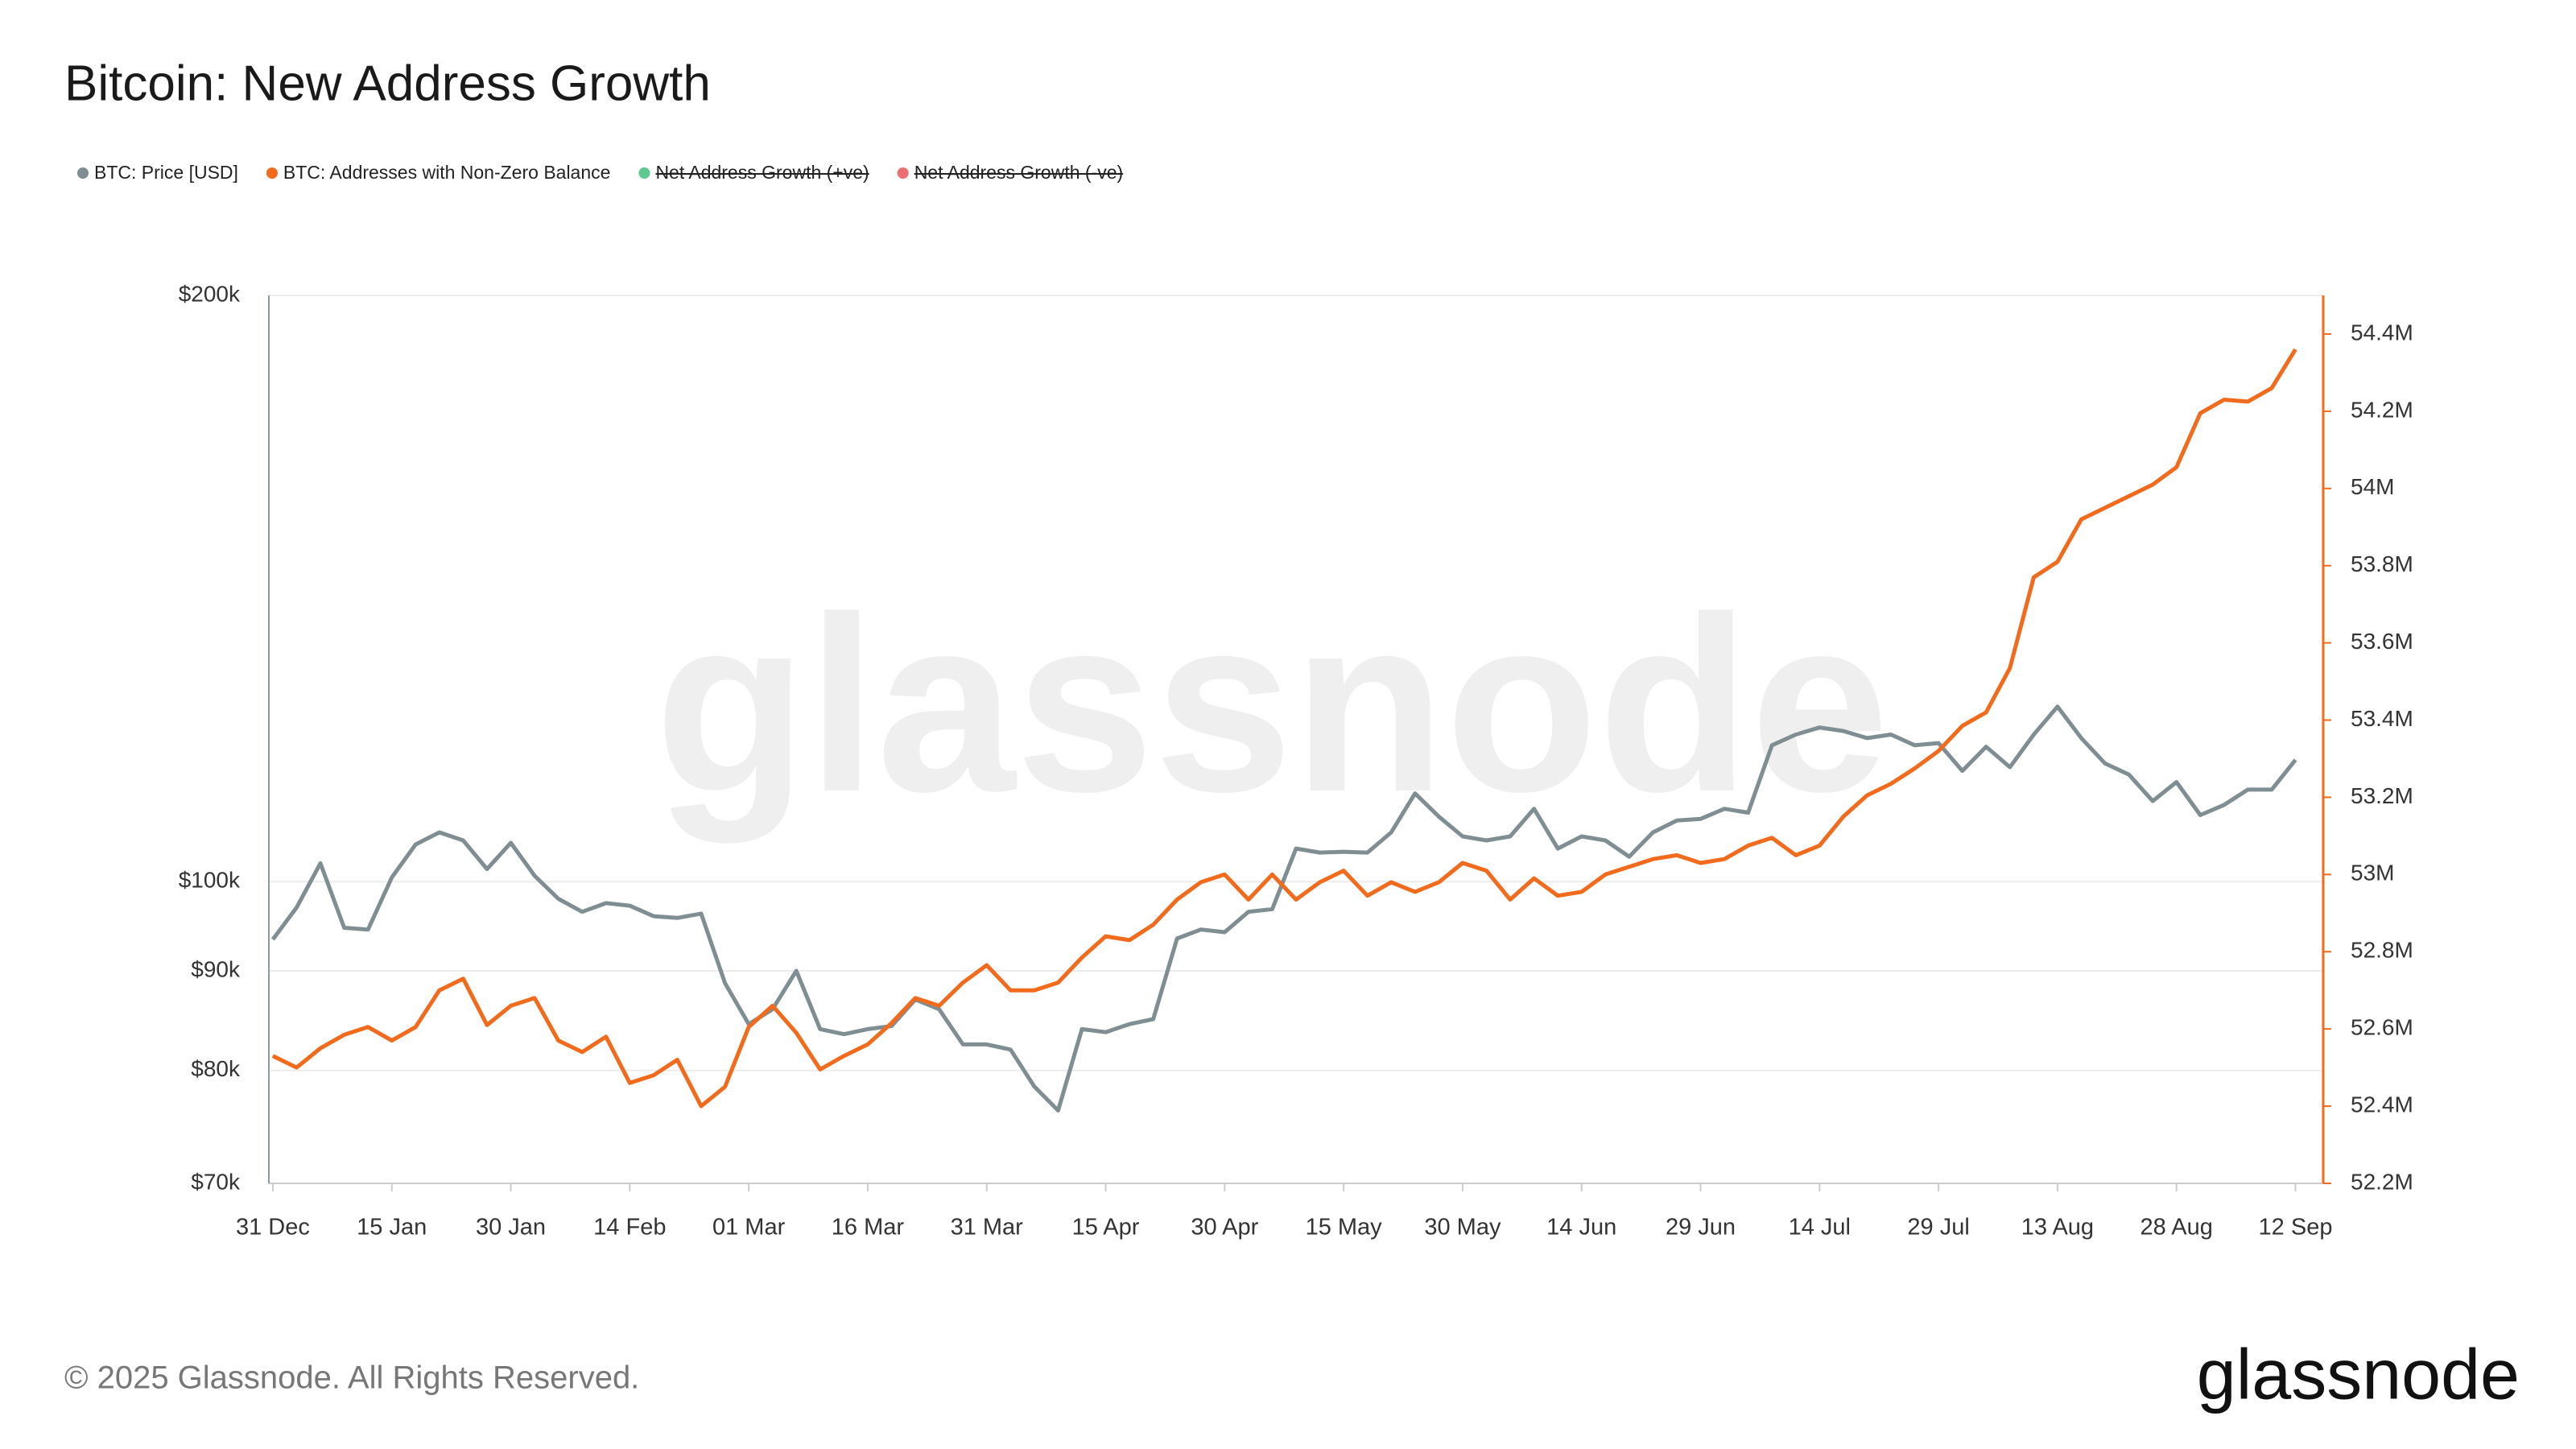 This screenshot has width=2576, height=1449. What do you see at coordinates (2057, 1228) in the screenshot?
I see `x-tick-label: 13 Aug` at bounding box center [2057, 1228].